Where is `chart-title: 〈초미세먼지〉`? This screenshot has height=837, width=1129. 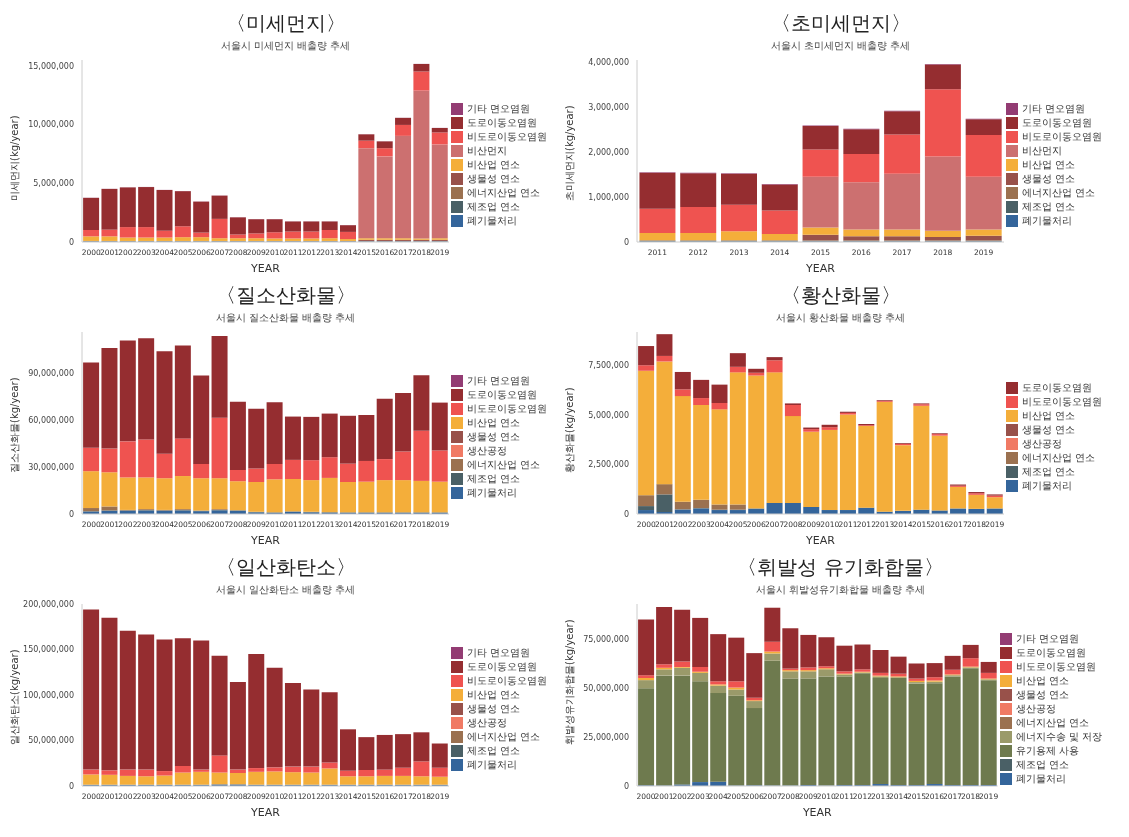
chart-title: 〈초미세먼지〉 is located at coordinates (840, 23).